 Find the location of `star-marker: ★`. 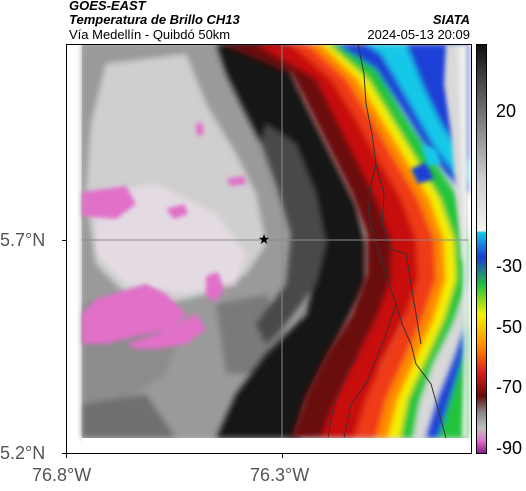

star-marker: ★ is located at coordinates (264, 240).